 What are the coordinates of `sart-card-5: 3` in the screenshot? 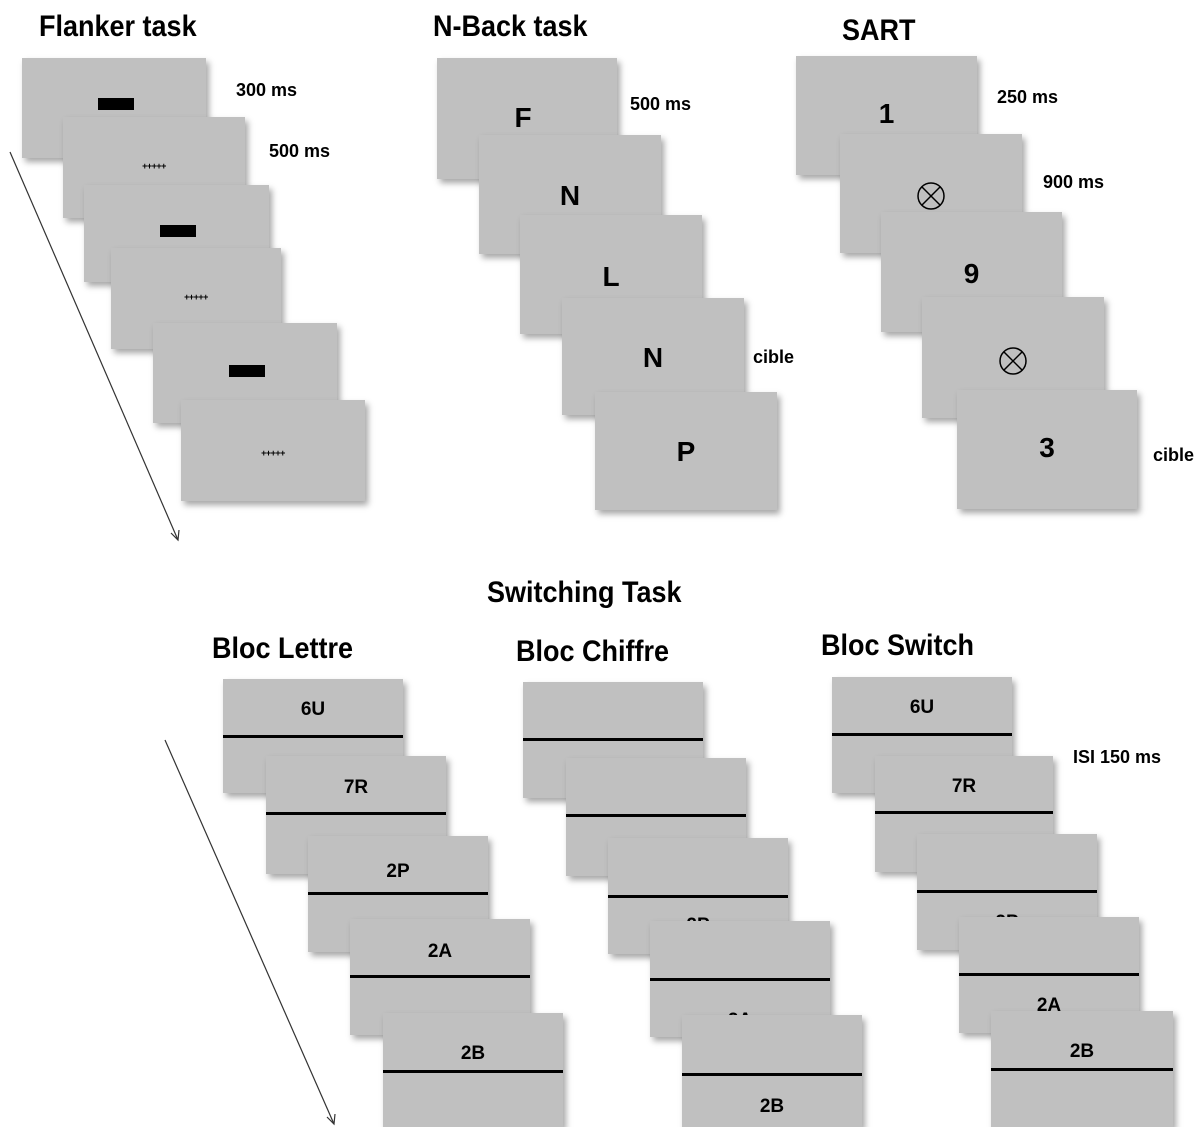 It's located at (1047, 449).